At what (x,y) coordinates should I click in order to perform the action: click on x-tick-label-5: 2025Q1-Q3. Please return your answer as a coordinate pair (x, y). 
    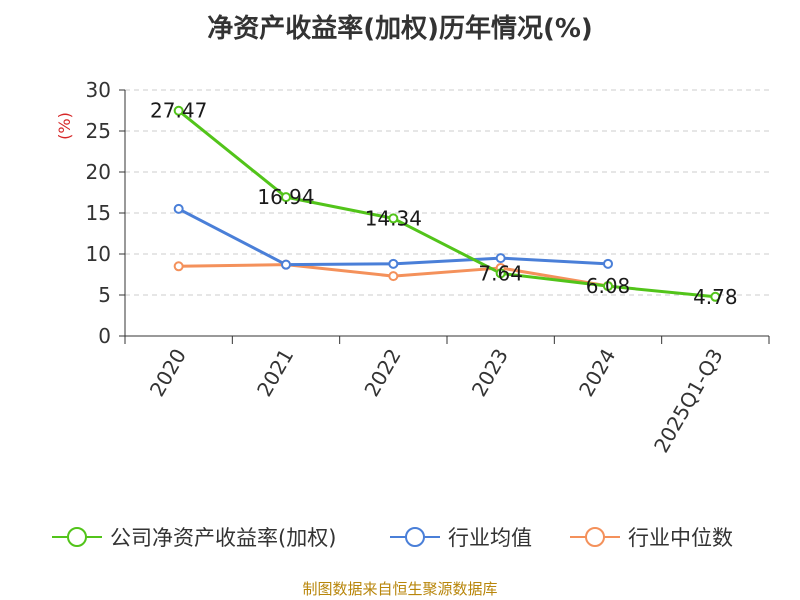
    Looking at the image, I should click on (688, 401).